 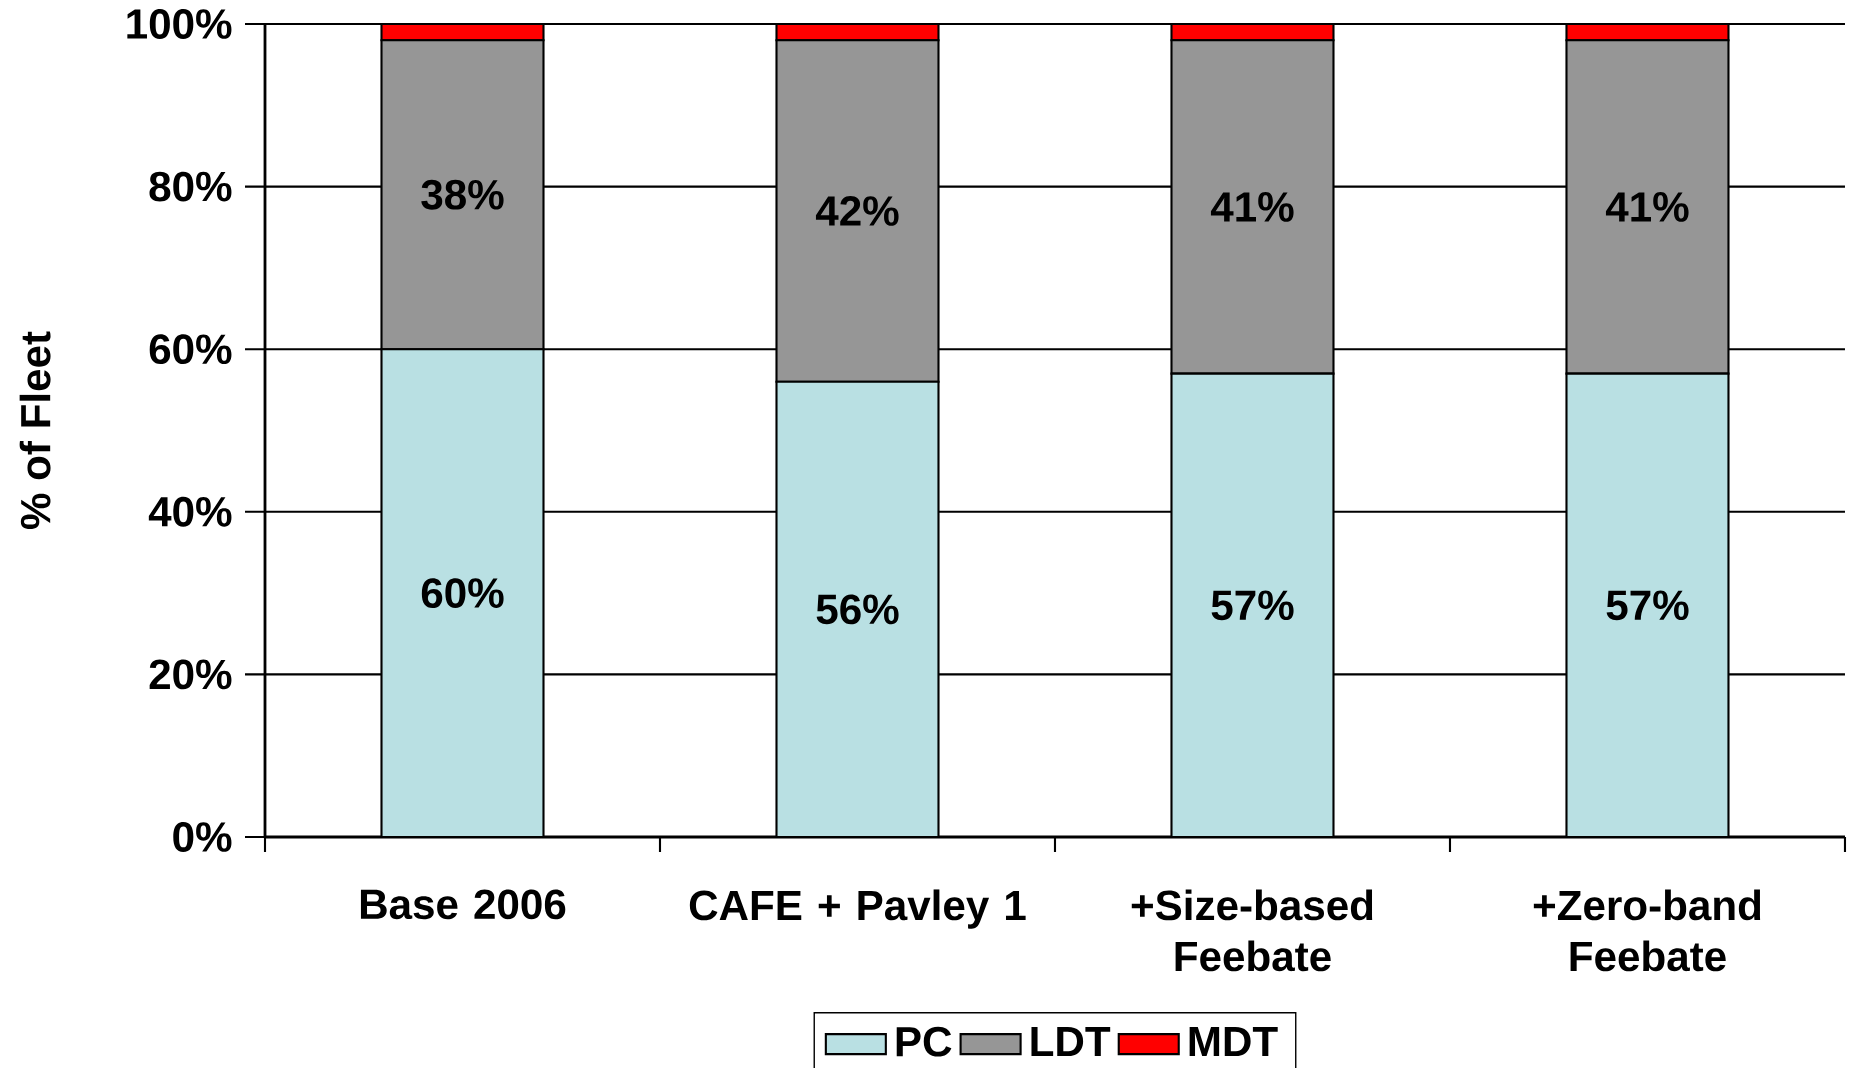 I want to click on x-tick-label: CAFE + Pavley 1, so click(x=857, y=909).